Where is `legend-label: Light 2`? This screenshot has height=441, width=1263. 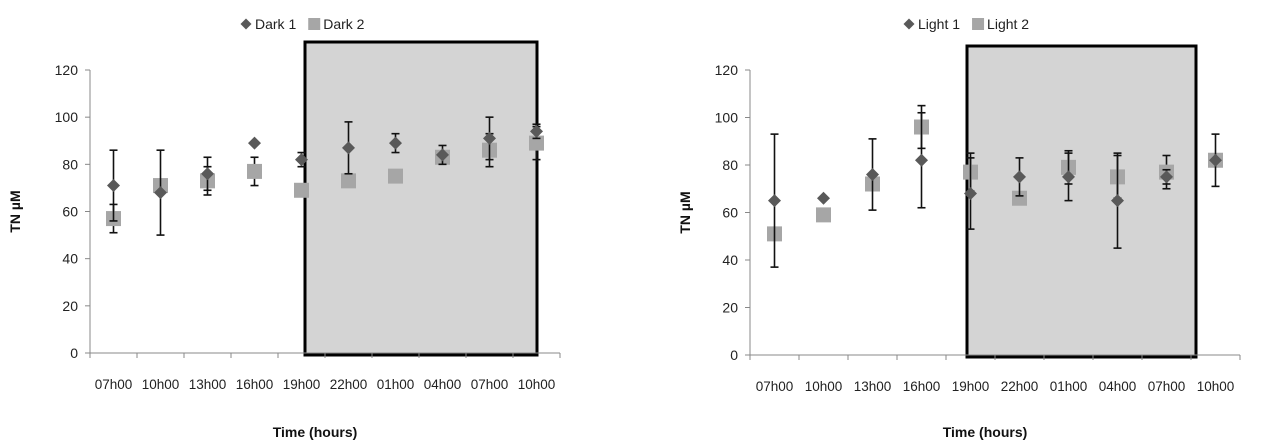 legend-label: Light 2 is located at coordinates (1008, 24).